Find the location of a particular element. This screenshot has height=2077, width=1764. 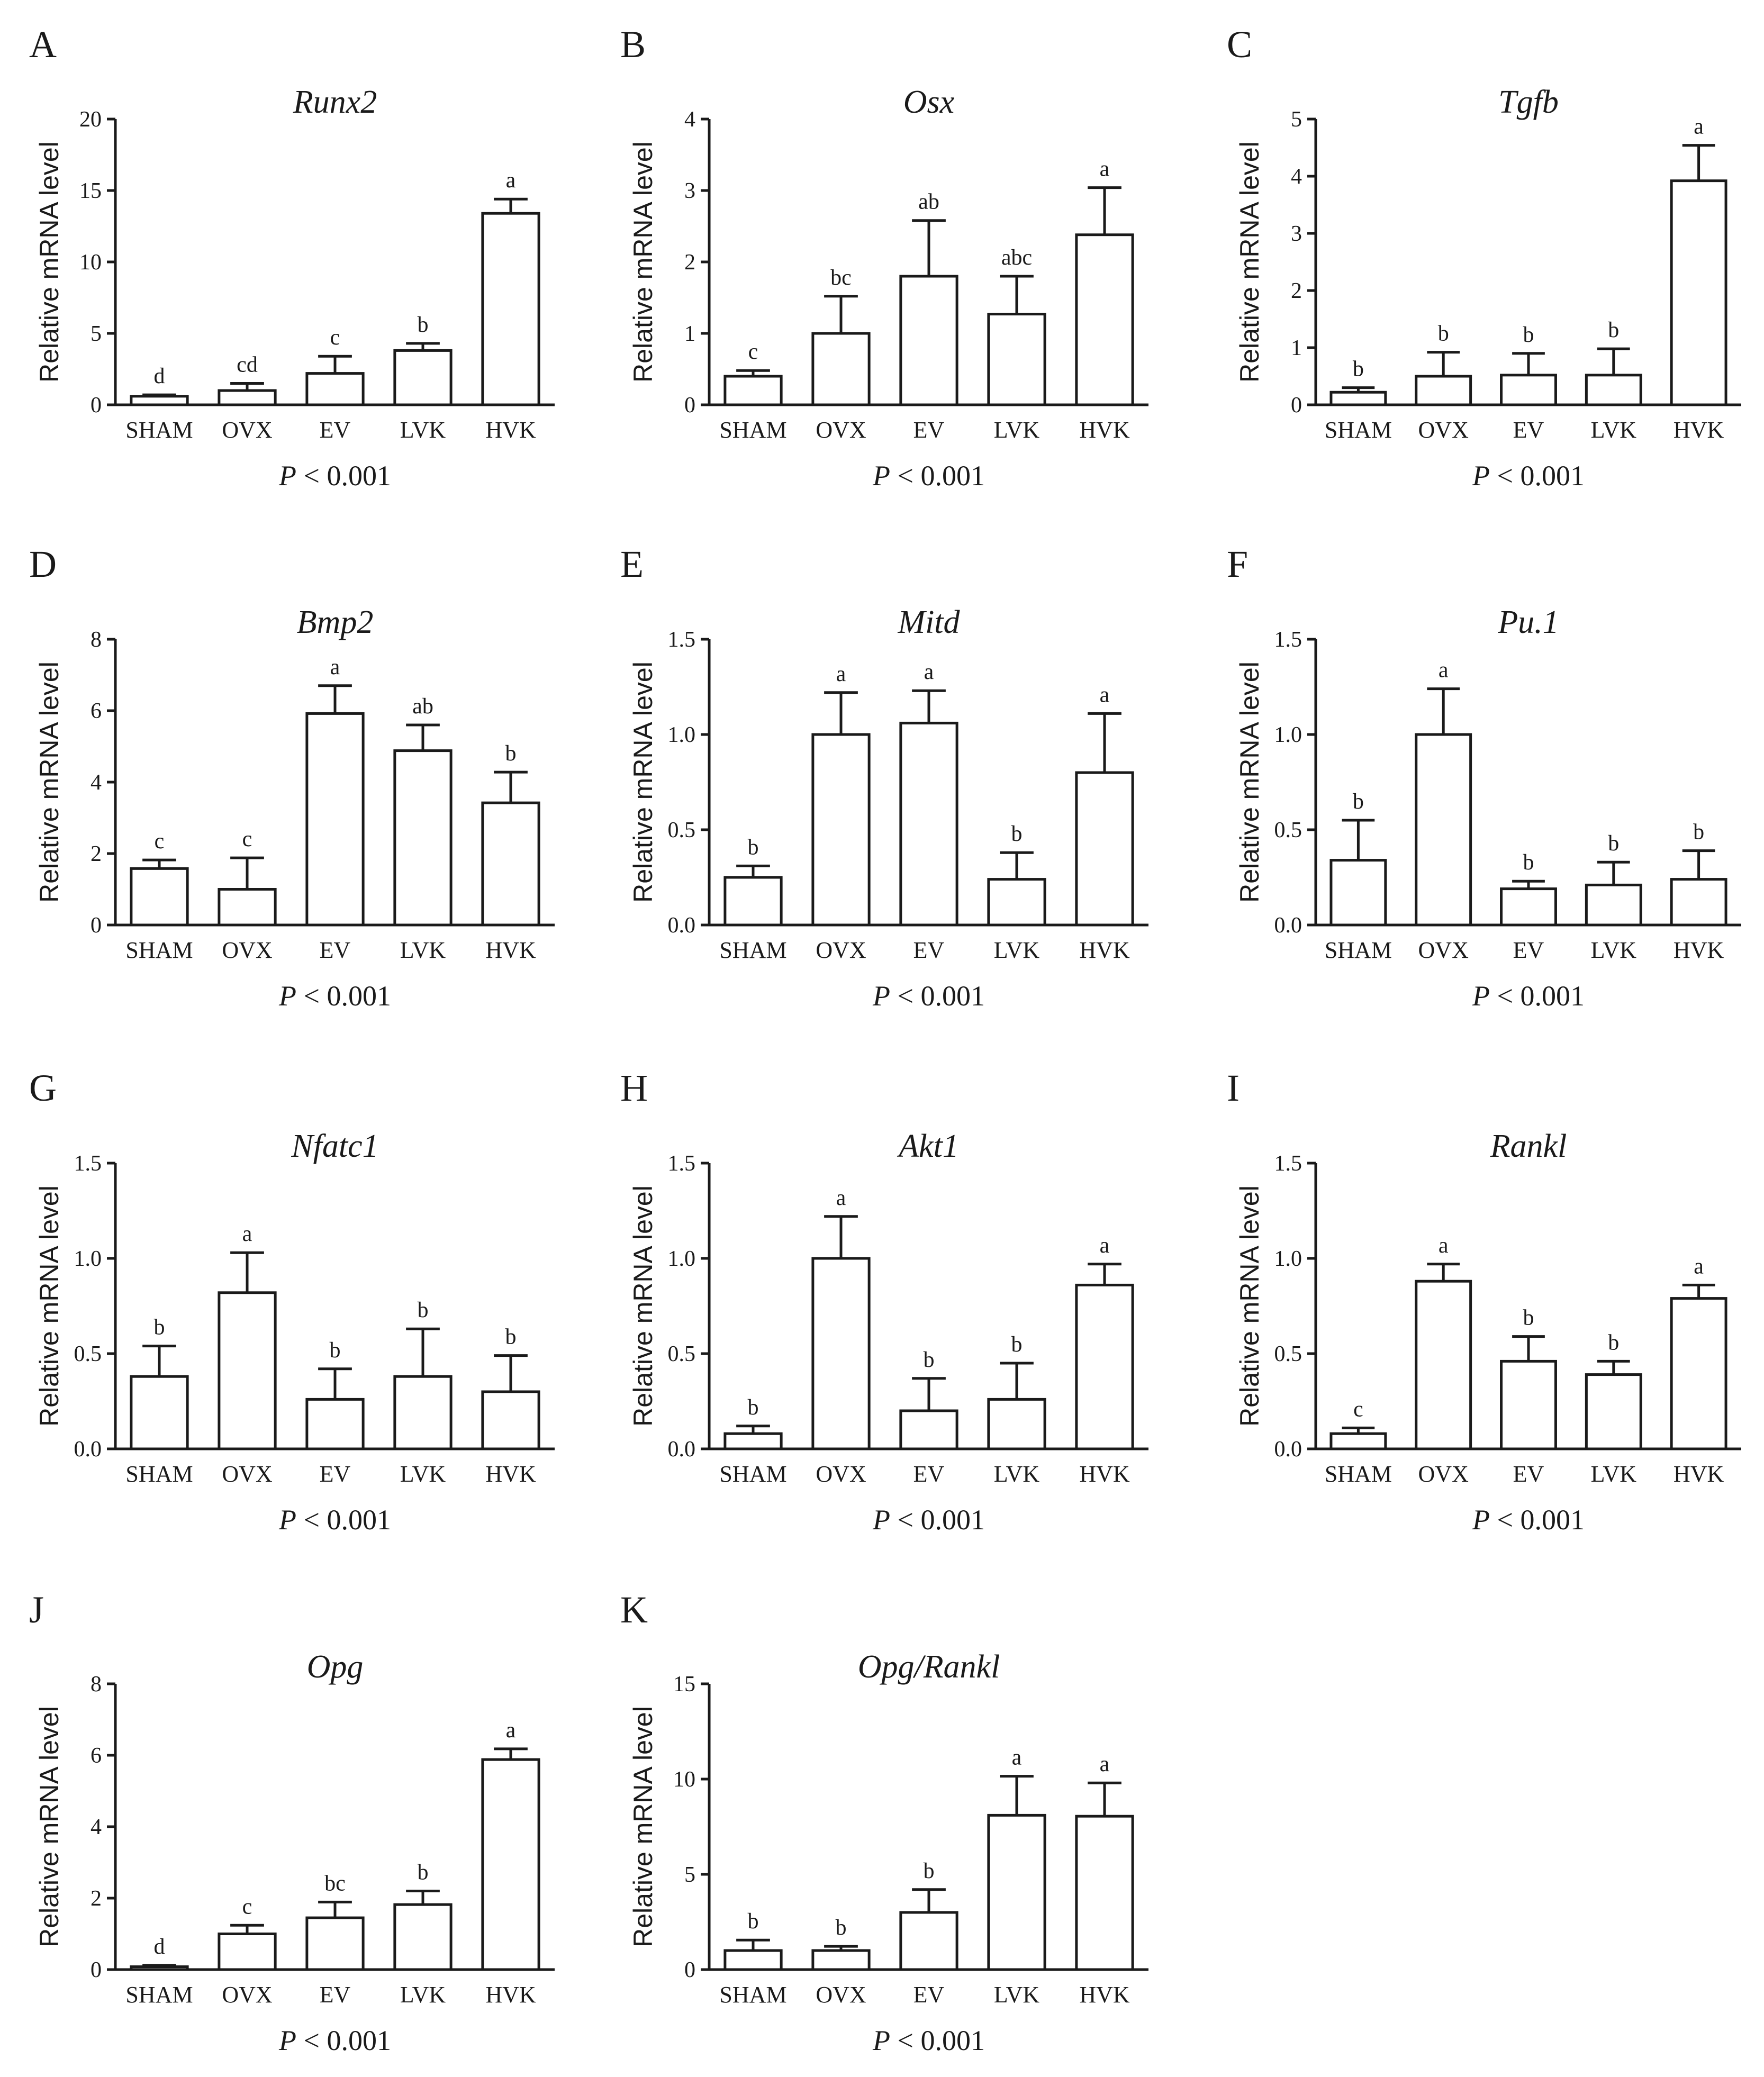

y-tick-label: 20 is located at coordinates (90, 120).